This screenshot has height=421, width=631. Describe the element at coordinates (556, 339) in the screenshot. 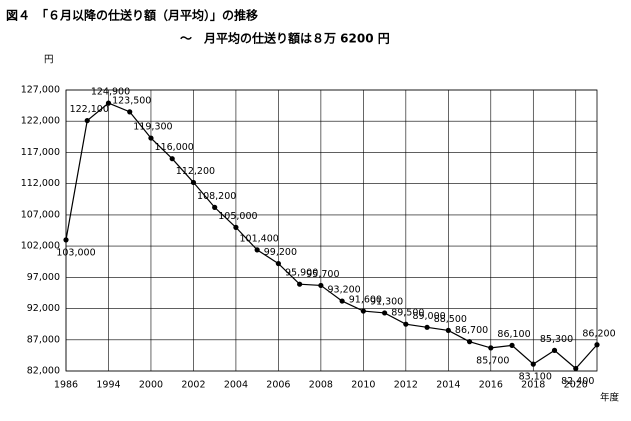

I see `data-label: 85,300` at that location.